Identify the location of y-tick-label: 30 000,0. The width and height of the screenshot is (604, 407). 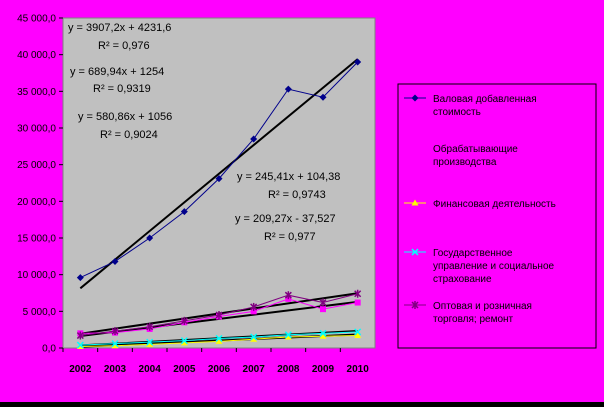
(36, 129).